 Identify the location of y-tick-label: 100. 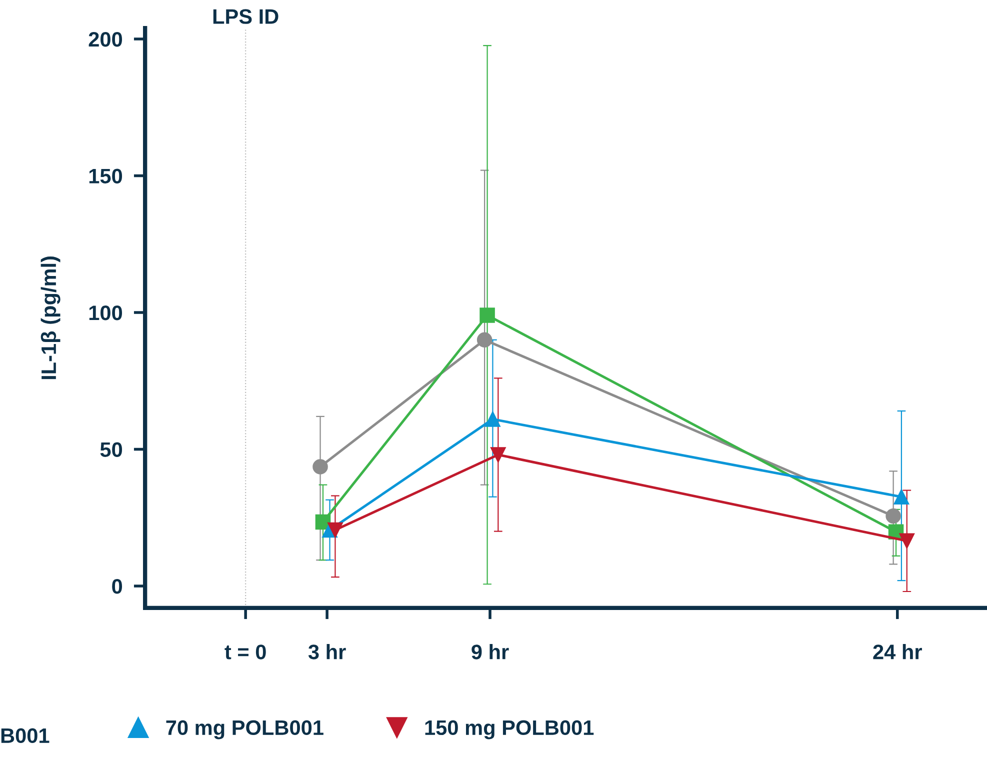
(105, 313).